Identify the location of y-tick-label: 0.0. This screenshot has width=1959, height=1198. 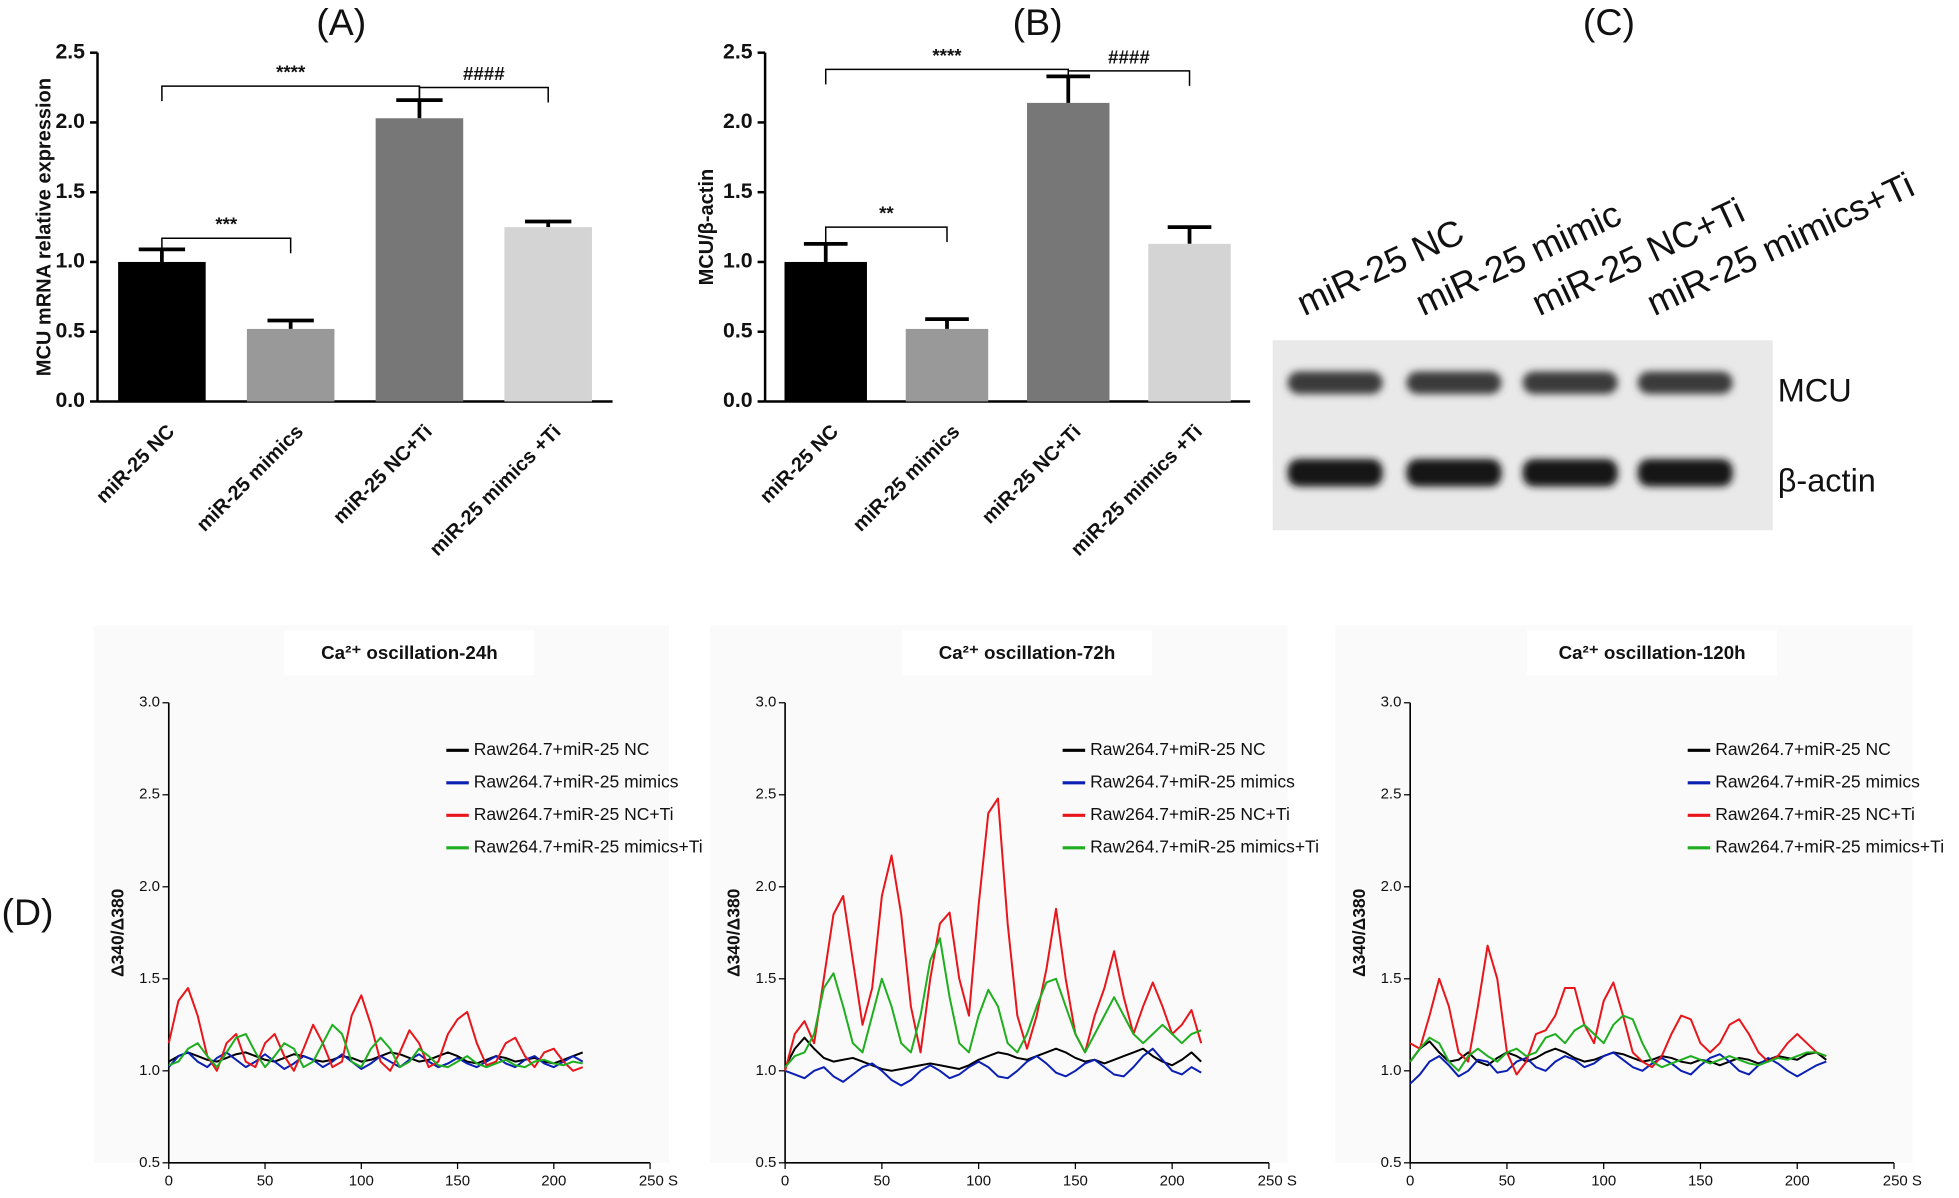
(70, 400).